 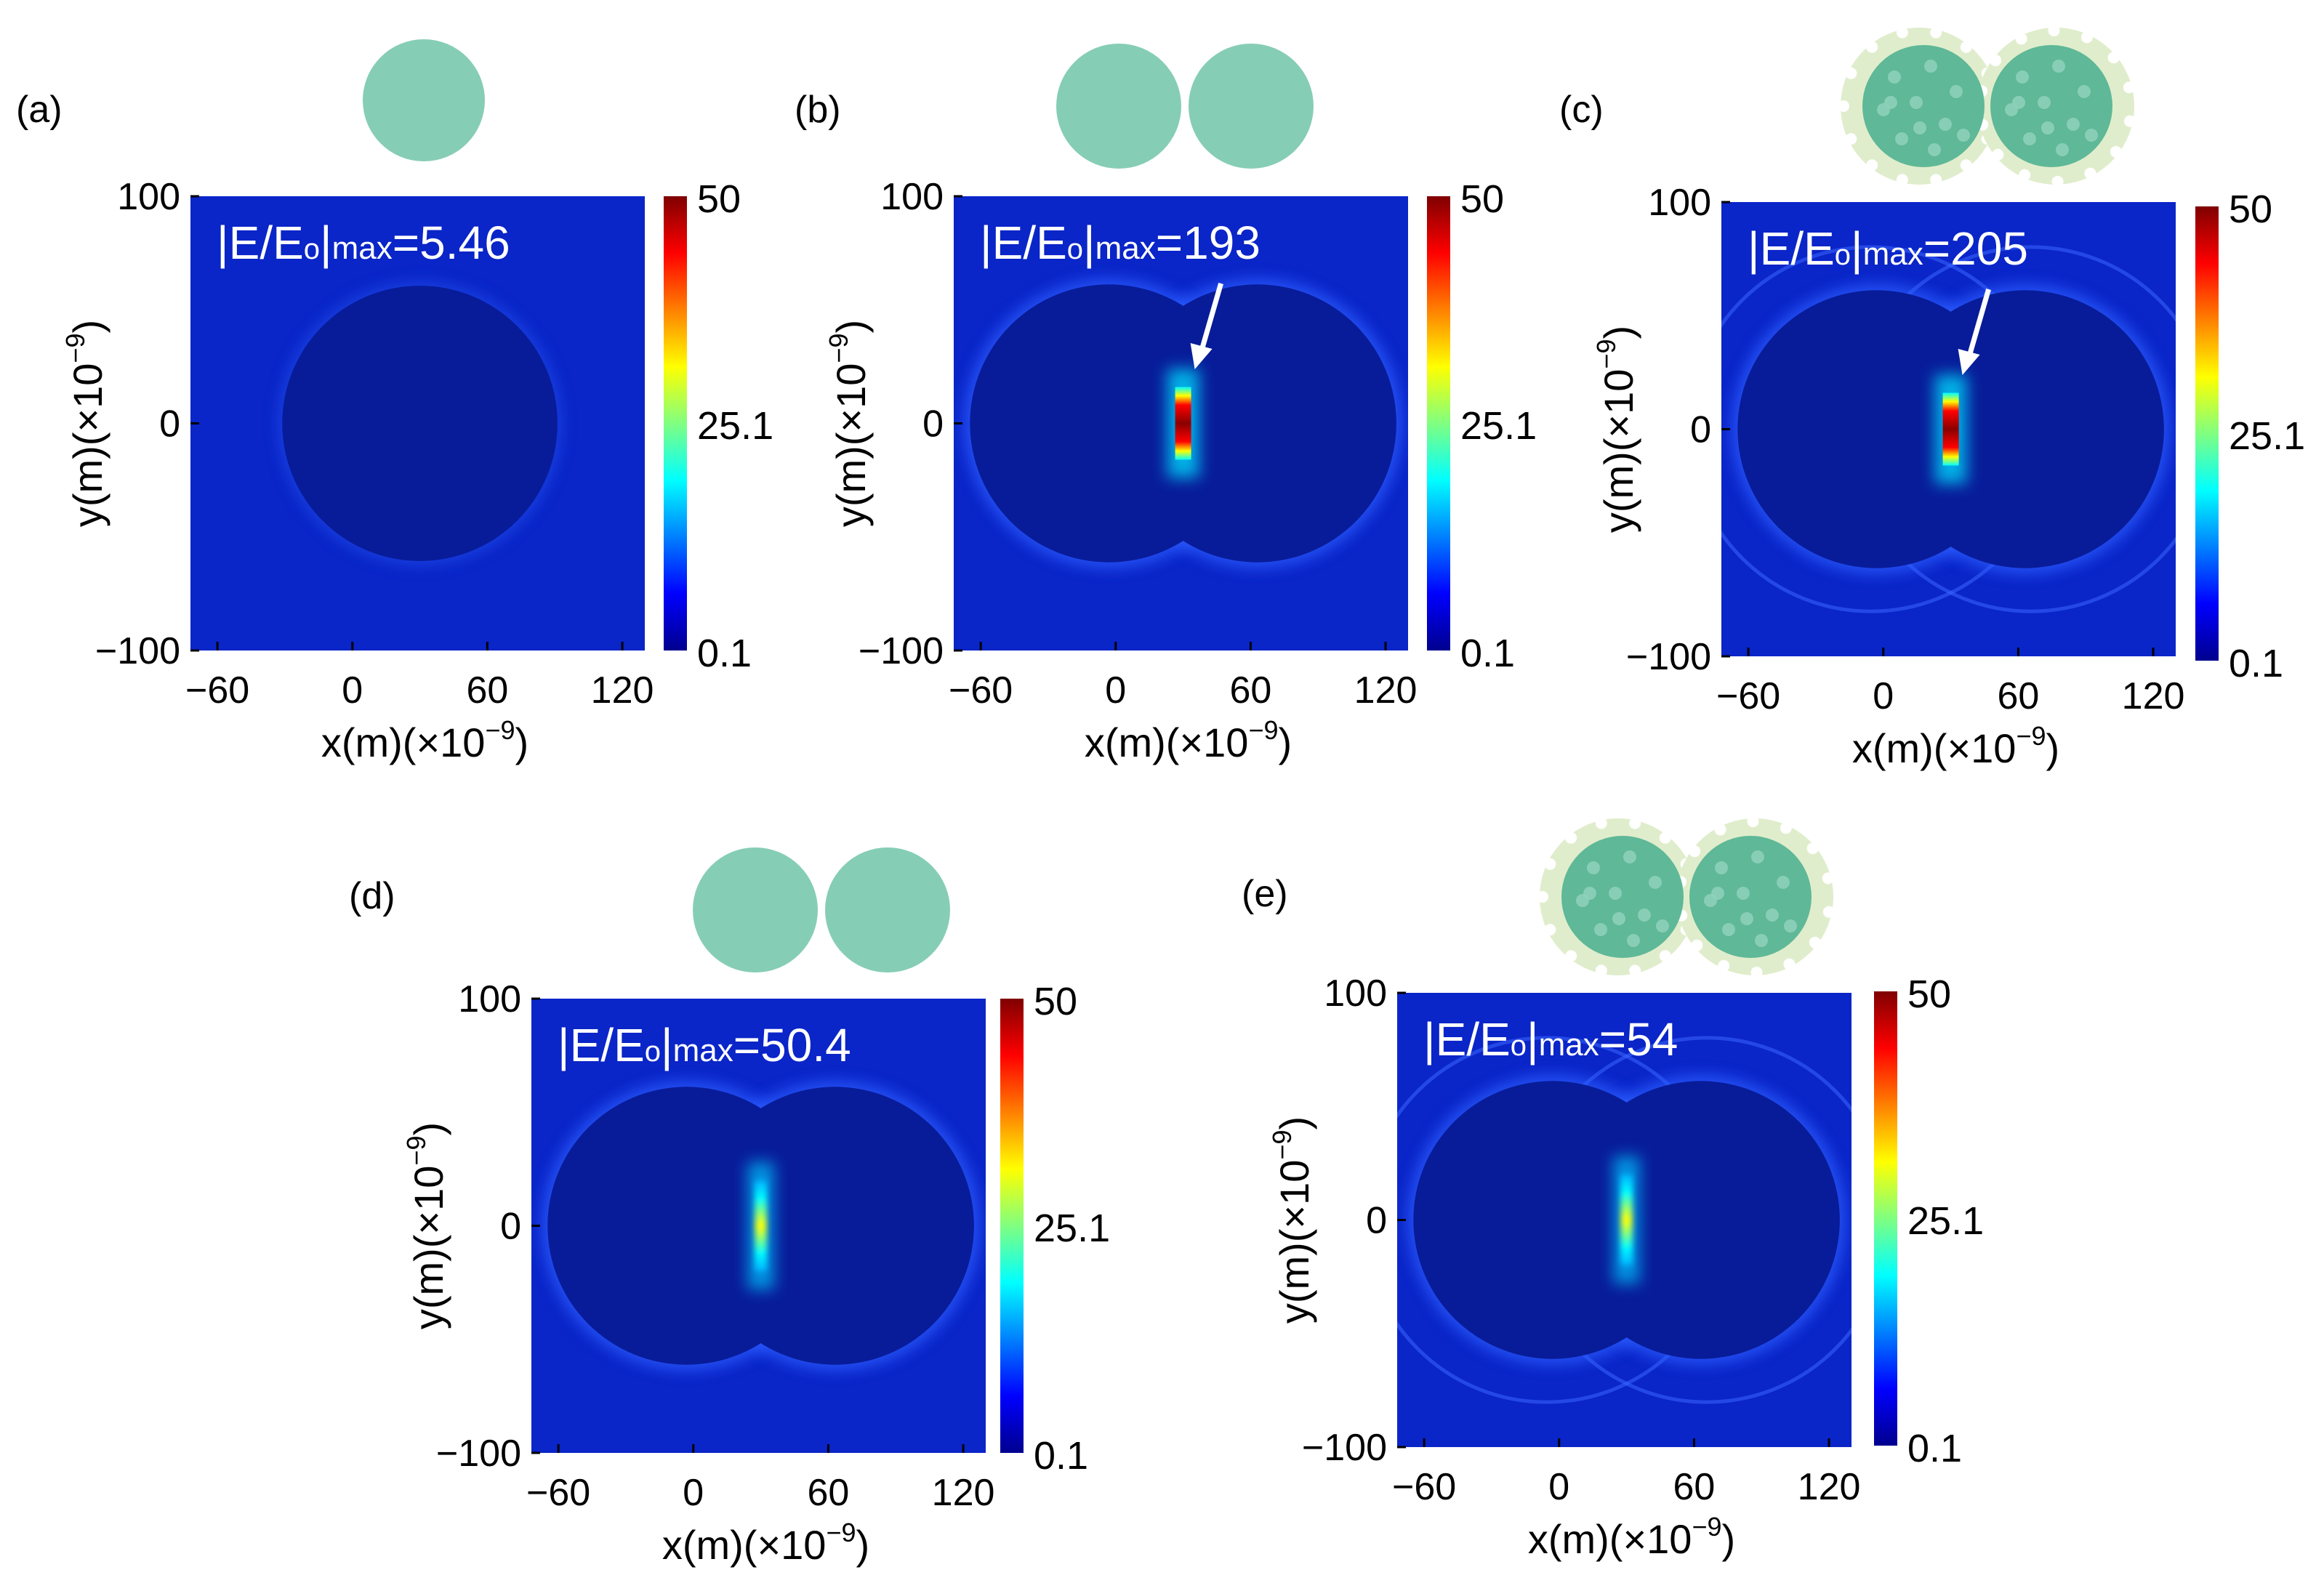 What do you see at coordinates (420, 423) in the screenshot?
I see `particle` at bounding box center [420, 423].